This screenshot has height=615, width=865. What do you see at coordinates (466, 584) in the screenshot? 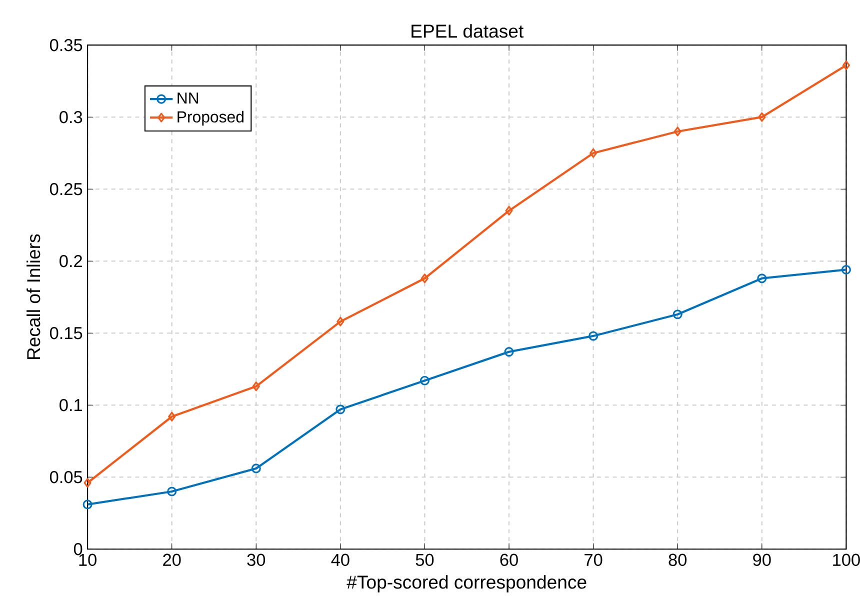
I see `x-axis-title: #Top-scored correspondence` at bounding box center [466, 584].